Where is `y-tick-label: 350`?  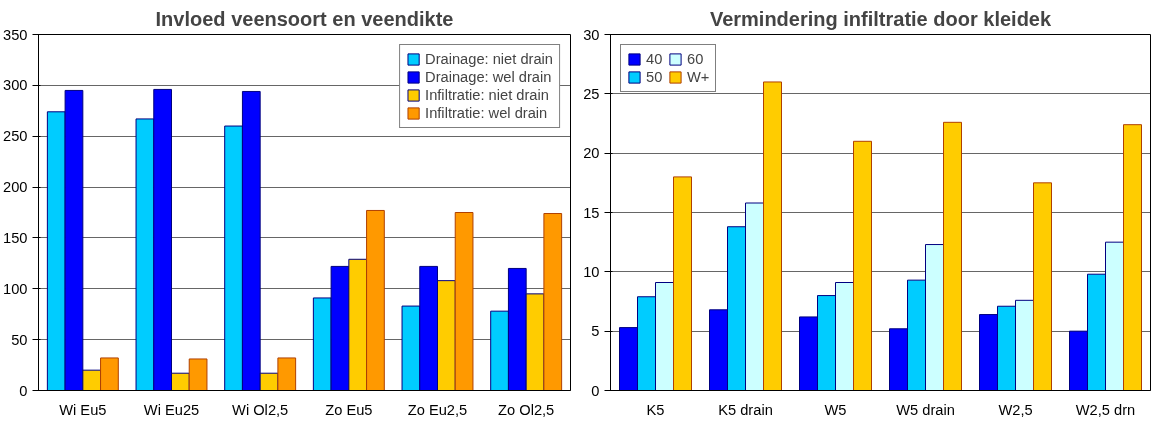 y-tick-label: 350 is located at coordinates (15, 34).